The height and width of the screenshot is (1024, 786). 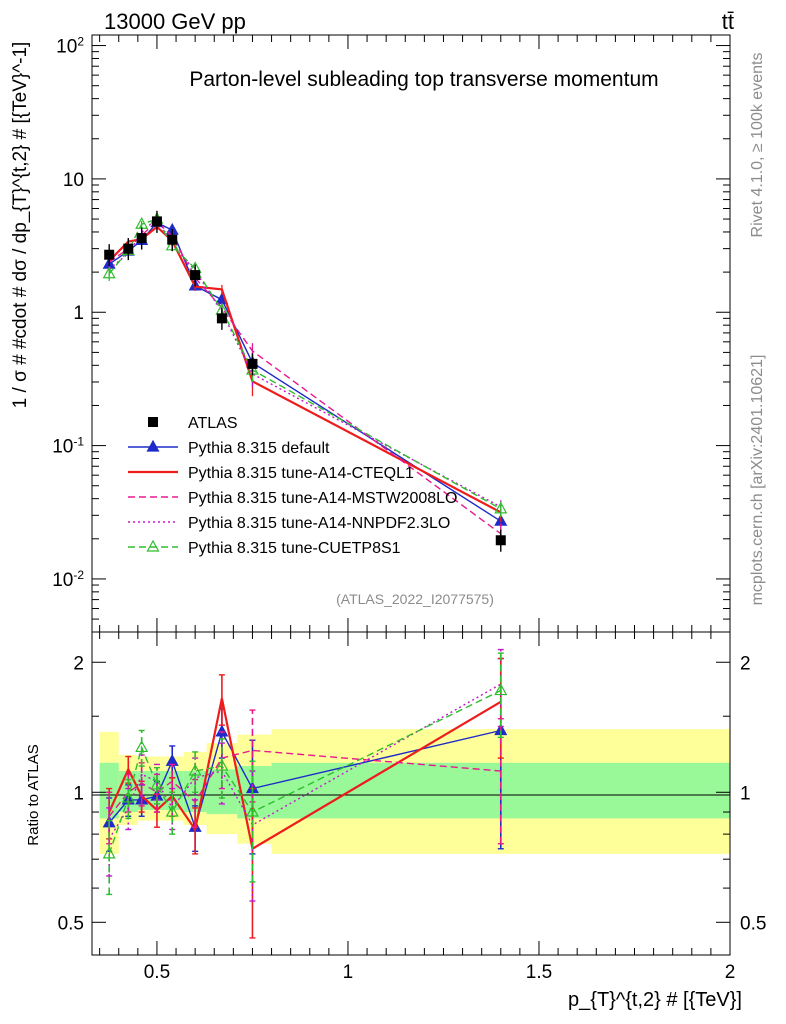 What do you see at coordinates (175, 21) in the screenshot?
I see `energy-label: 13000 GeV pp` at bounding box center [175, 21].